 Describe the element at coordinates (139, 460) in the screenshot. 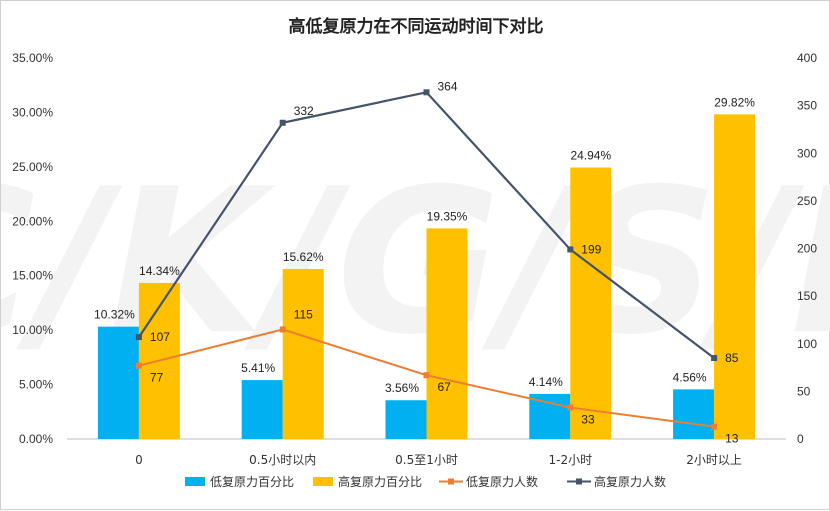

I see `x-tick-label: 0` at that location.